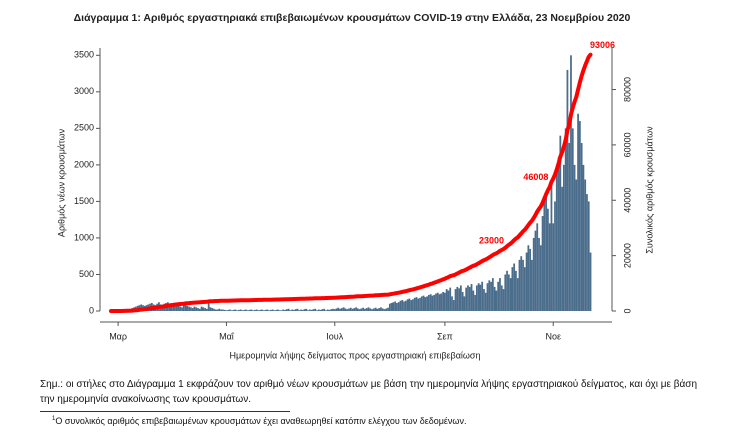 The height and width of the screenshot is (448, 733). What do you see at coordinates (602, 45) in the screenshot?
I see `annotation: 93006` at bounding box center [602, 45].